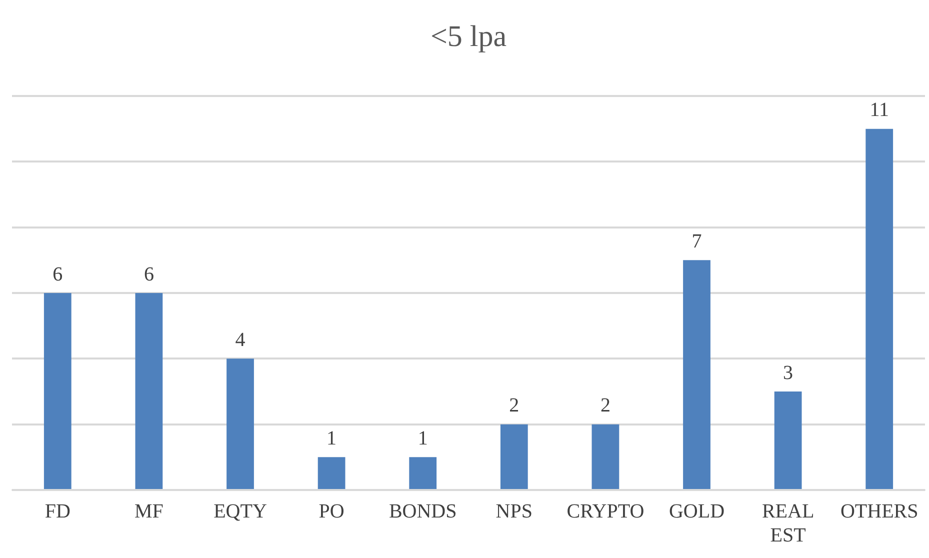 The height and width of the screenshot is (558, 929). What do you see at coordinates (696, 511) in the screenshot?
I see `x-tick-label: GOLD` at bounding box center [696, 511].